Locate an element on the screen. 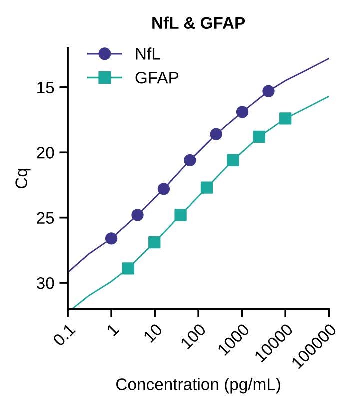  y-tick-label: 25 is located at coordinates (45, 218).